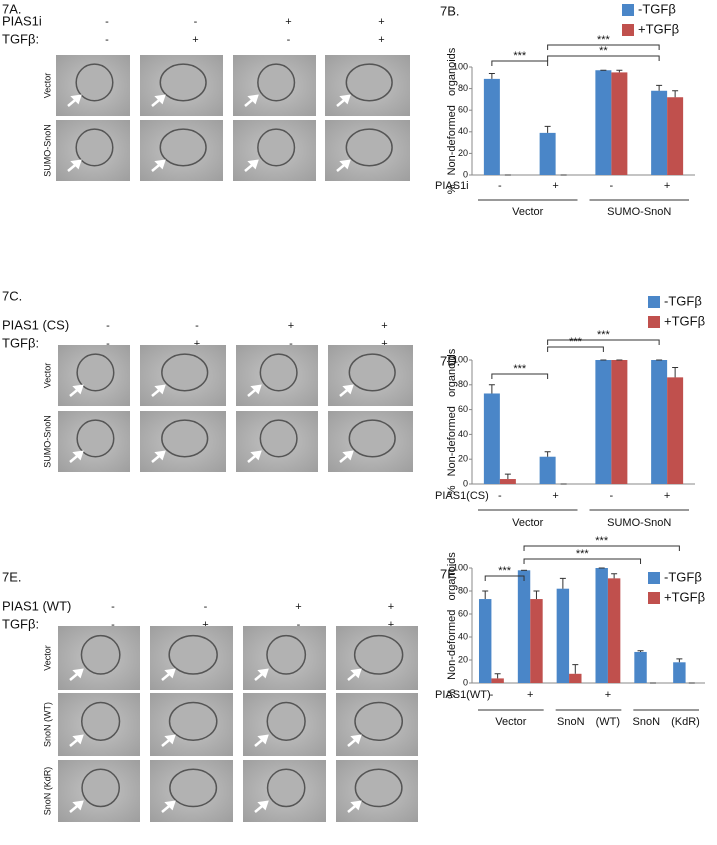 This screenshot has width=717, height=845. I want to click on panel-label: 7C., so click(12, 295).